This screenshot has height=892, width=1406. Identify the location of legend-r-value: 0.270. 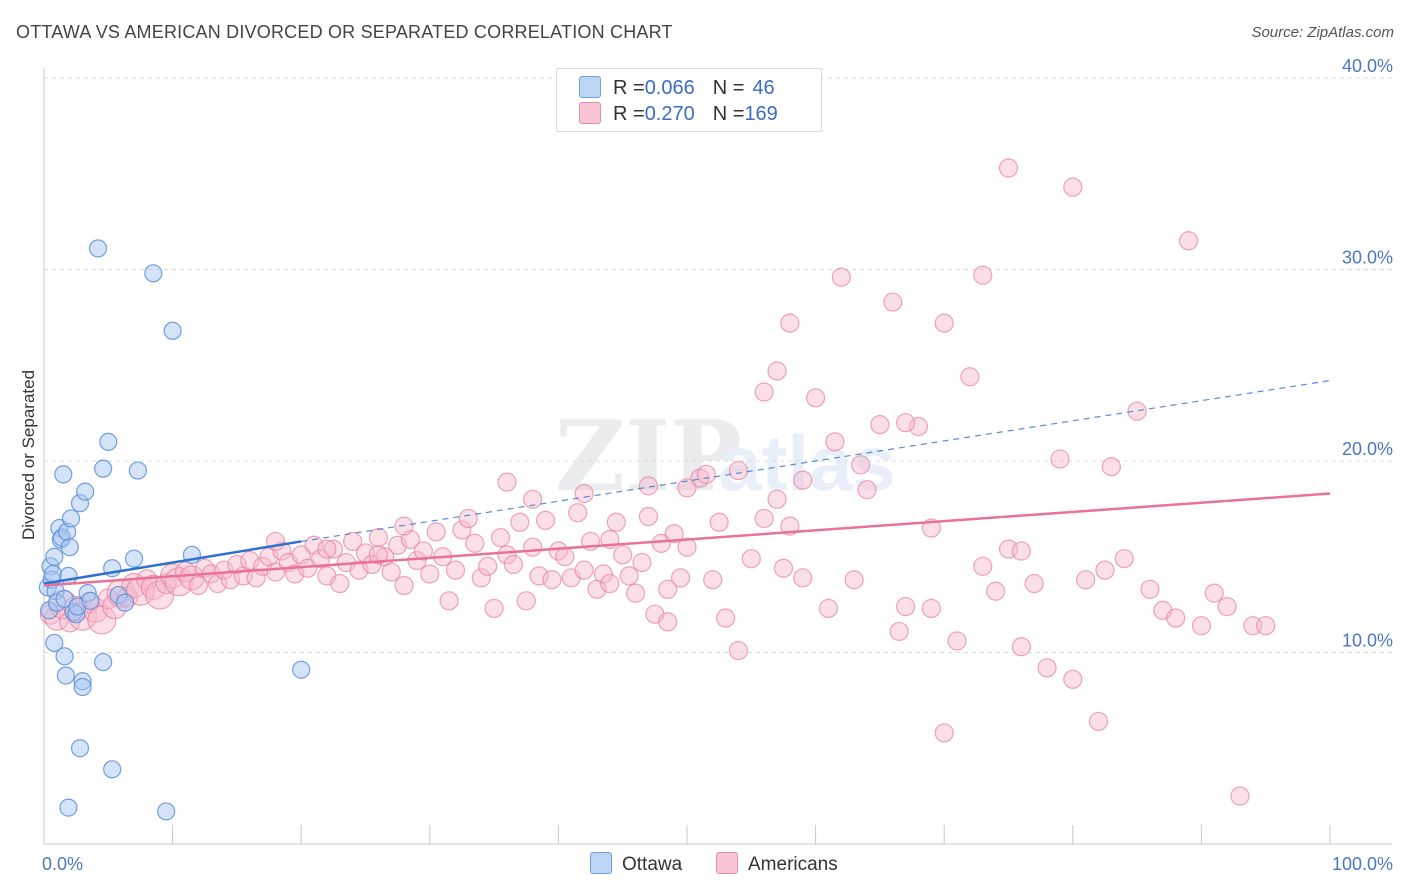
(669, 114).